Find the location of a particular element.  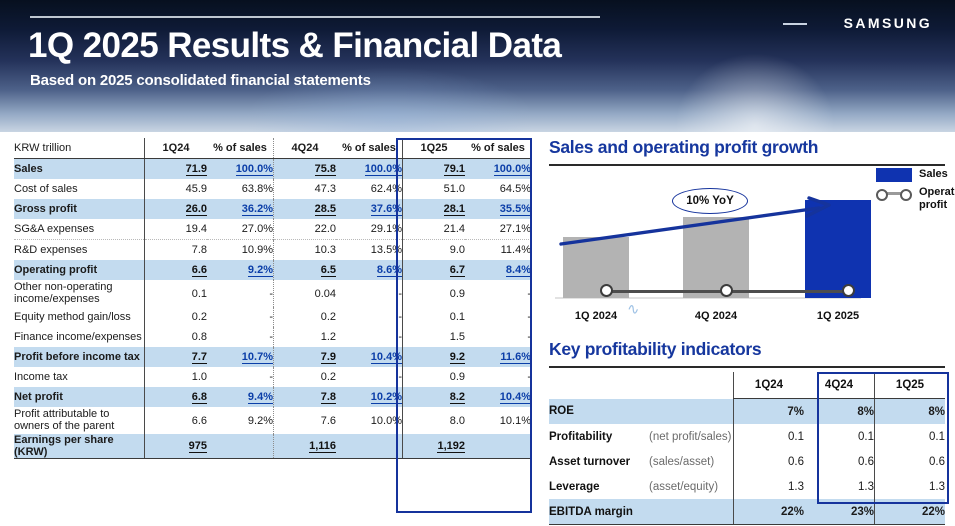

kpi-cell: 1.3 is located at coordinates (768, 486).